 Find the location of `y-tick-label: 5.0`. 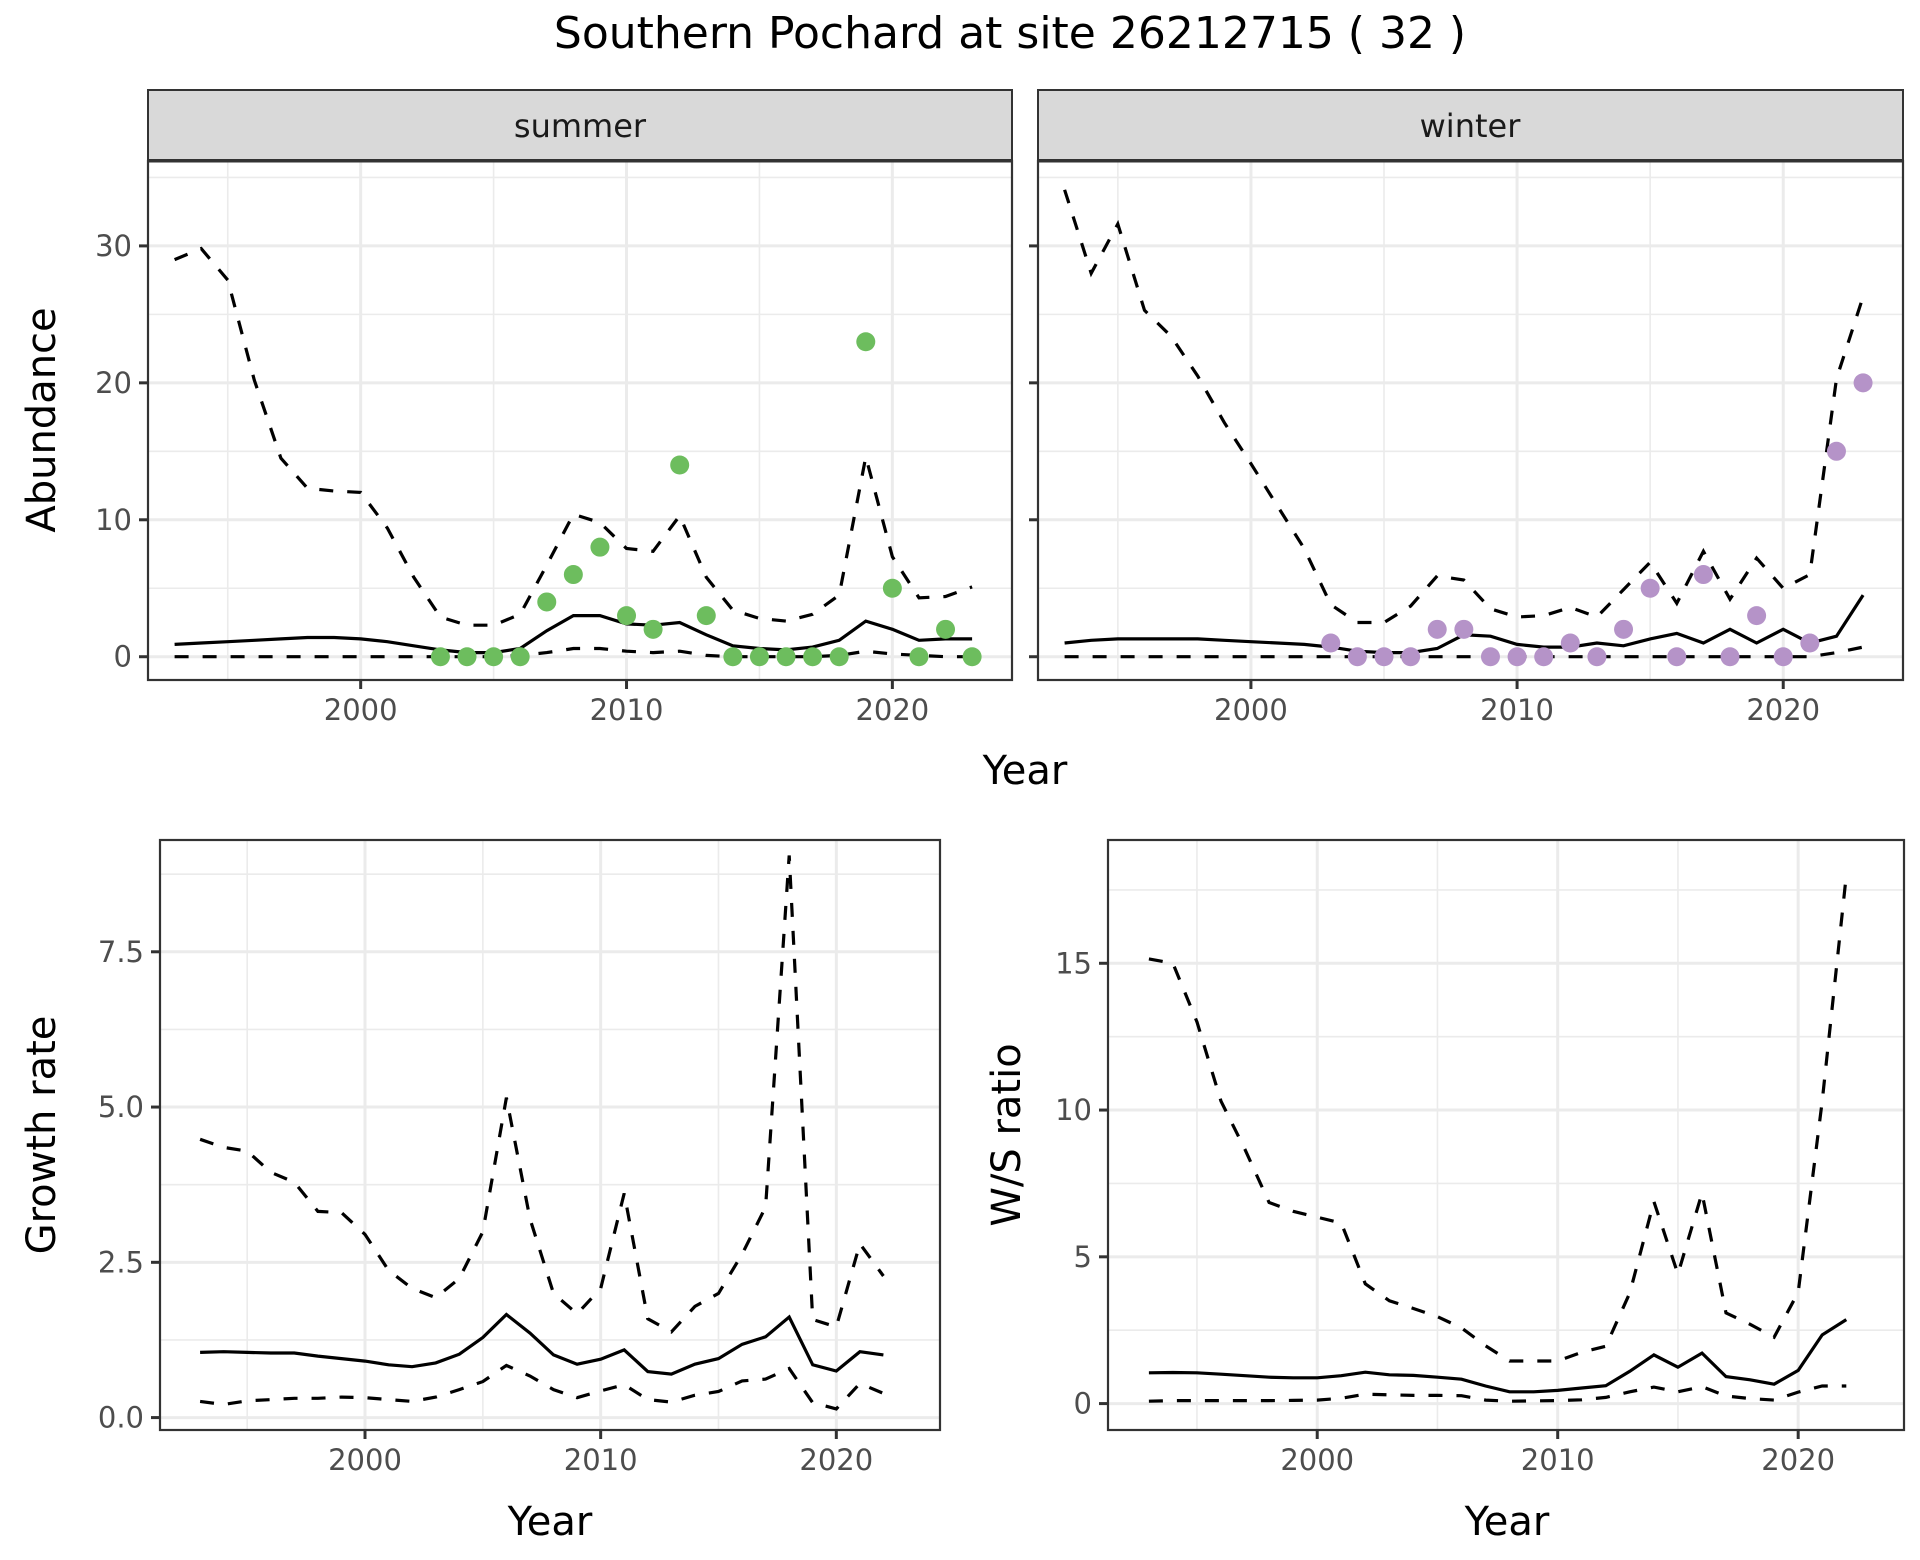

y-tick-label: 5.0 is located at coordinates (121, 1107).